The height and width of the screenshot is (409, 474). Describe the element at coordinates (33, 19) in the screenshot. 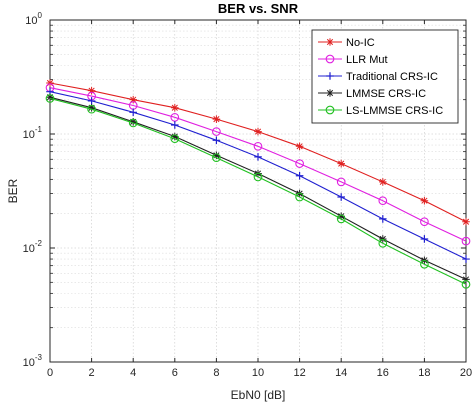

I see `y-tick-label: 10⁰` at that location.